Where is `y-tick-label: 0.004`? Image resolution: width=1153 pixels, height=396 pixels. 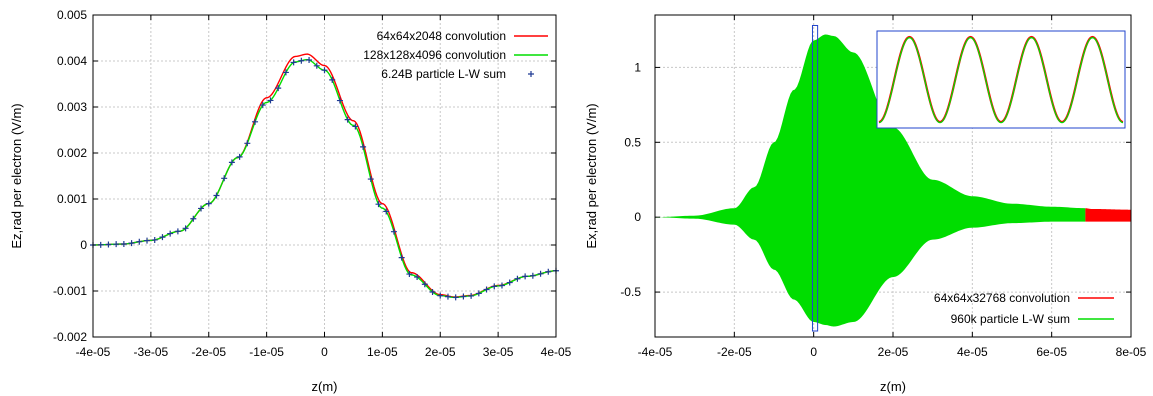 y-tick-label: 0.004 is located at coordinates (72, 61).